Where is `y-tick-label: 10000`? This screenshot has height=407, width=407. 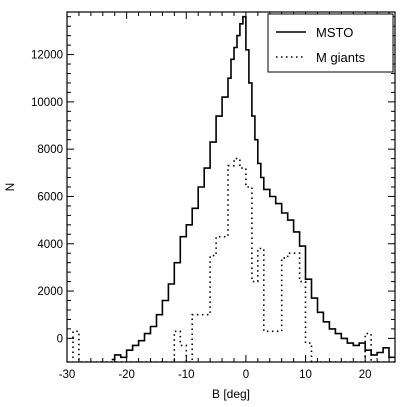 y-tick-label: 10000 is located at coordinates (47, 103).